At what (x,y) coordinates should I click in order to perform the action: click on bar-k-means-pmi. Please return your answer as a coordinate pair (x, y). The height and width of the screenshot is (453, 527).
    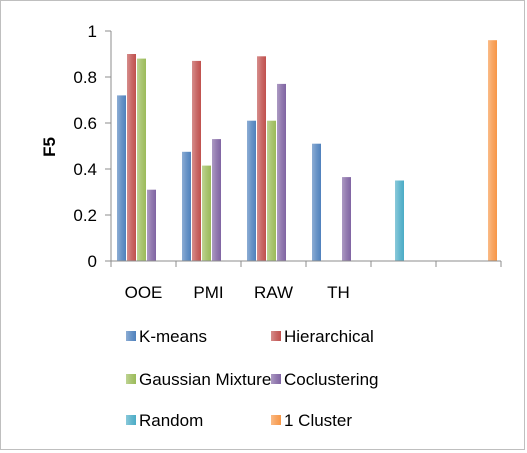
    Looking at the image, I should click on (186, 206).